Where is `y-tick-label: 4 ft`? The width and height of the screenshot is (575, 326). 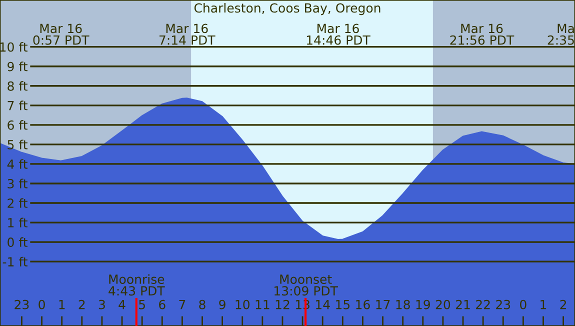 y-tick-label: 4 ft is located at coordinates (17, 164).